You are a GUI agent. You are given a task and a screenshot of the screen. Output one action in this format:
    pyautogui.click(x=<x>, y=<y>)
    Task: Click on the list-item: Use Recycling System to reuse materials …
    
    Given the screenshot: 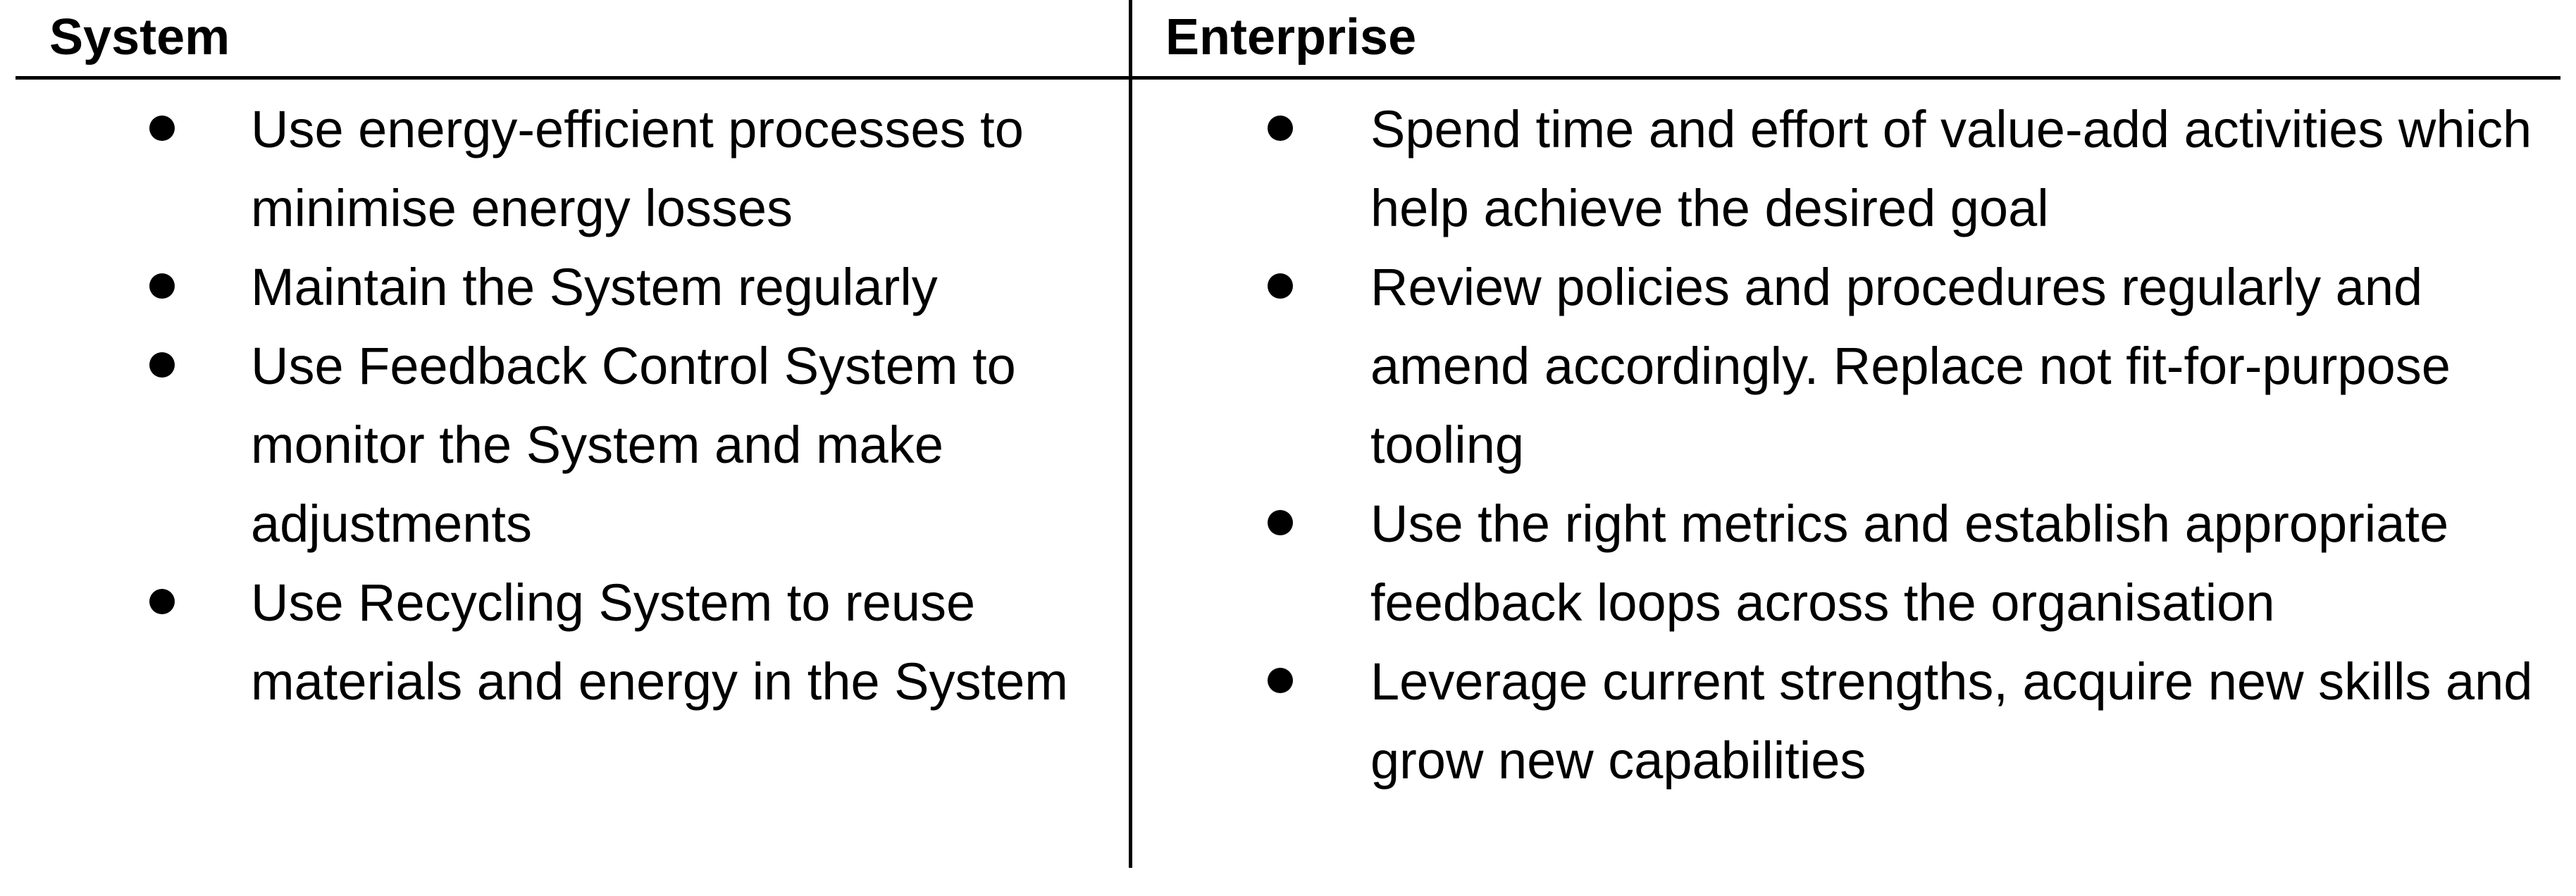 What is the action you would take?
    pyautogui.click(x=565, y=642)
    